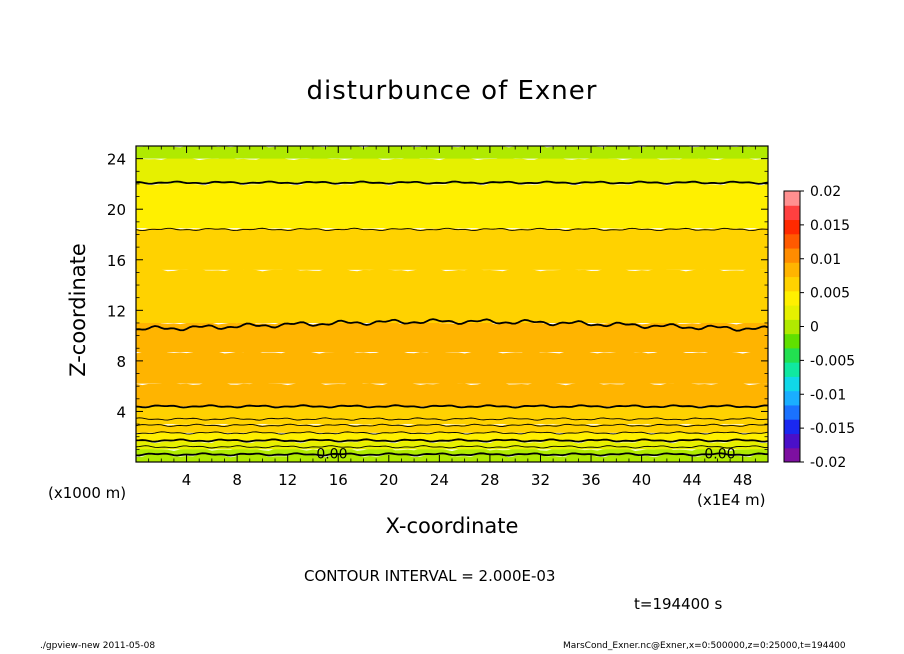  What do you see at coordinates (287, 480) in the screenshot?
I see `x-tick-label: 12` at bounding box center [287, 480].